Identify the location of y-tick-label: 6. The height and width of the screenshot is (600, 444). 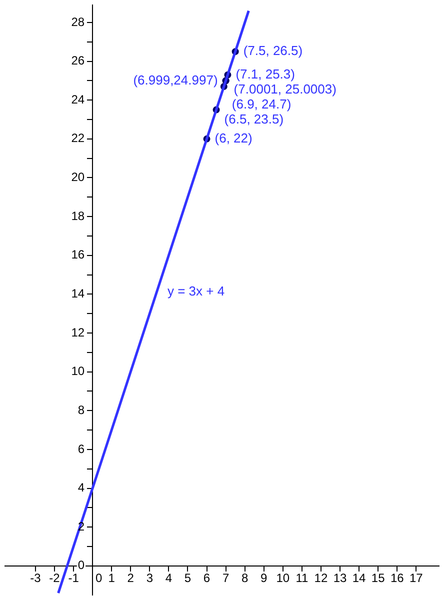
(81, 449).